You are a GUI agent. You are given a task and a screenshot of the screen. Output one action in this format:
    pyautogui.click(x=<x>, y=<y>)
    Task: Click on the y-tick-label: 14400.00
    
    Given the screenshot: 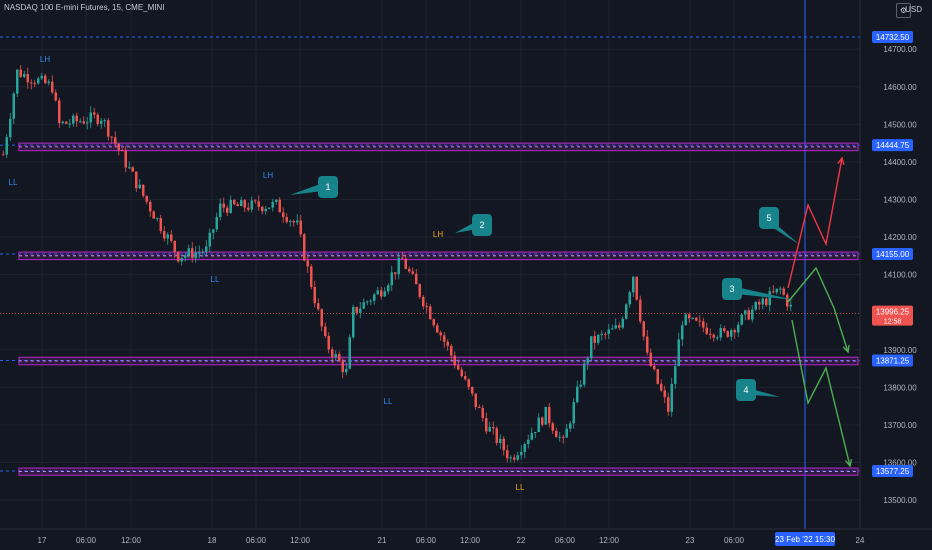 What is the action you would take?
    pyautogui.click(x=900, y=162)
    